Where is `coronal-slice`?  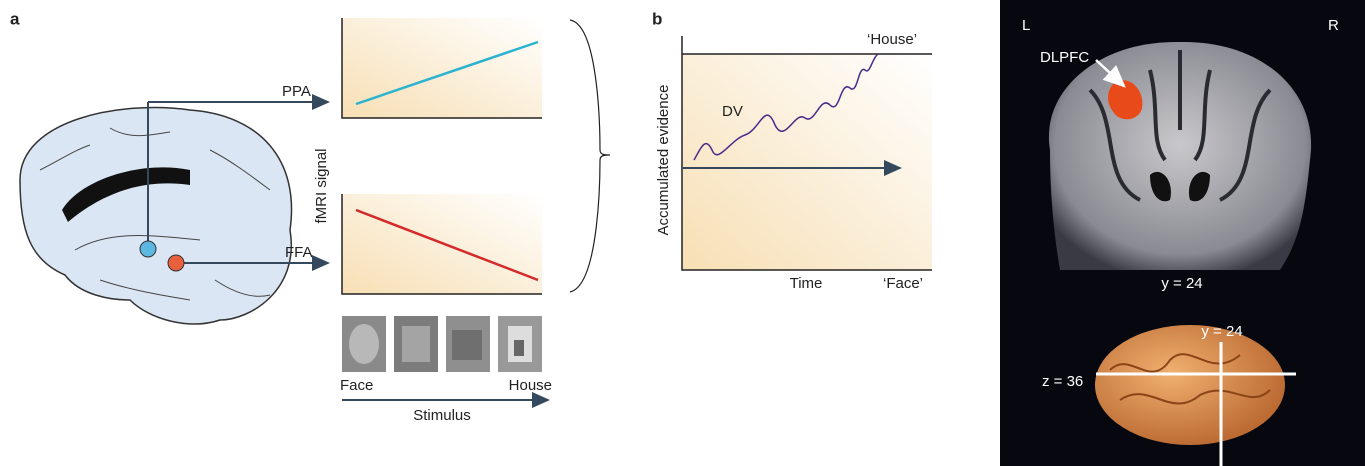 coronal-slice is located at coordinates (1180, 155).